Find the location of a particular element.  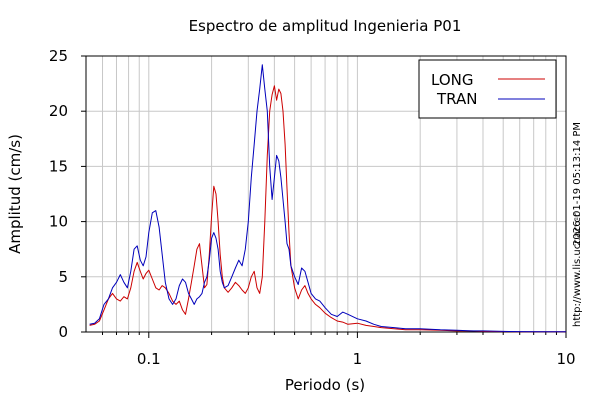

y-tick-label: 0 is located at coordinates (63, 332).